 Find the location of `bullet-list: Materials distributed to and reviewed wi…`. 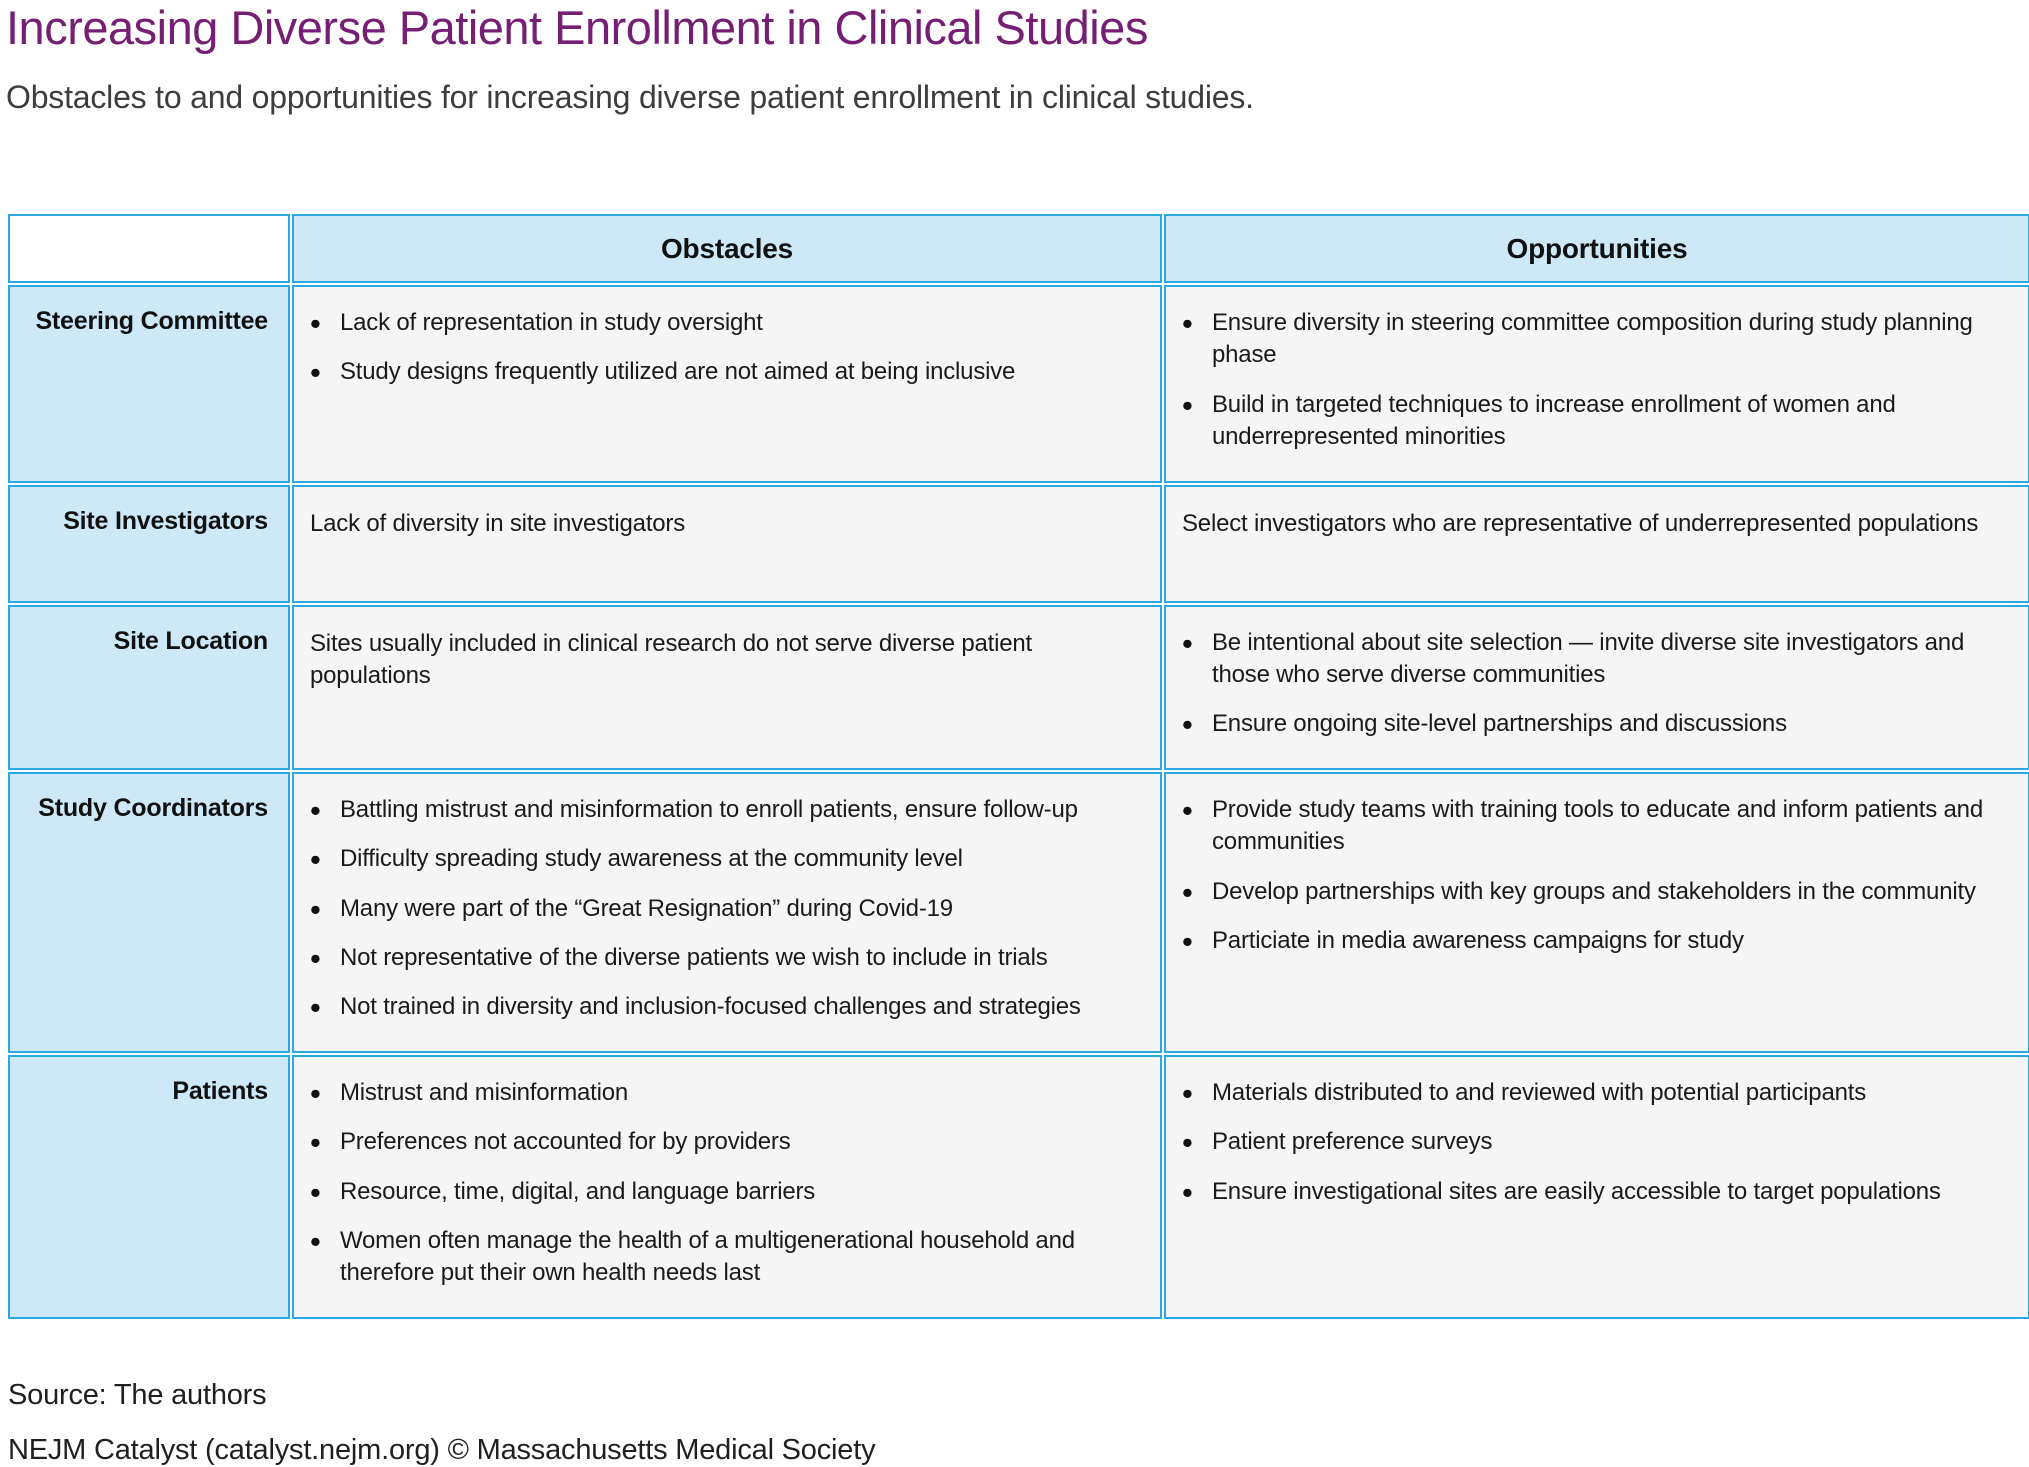

bullet-list: Materials distributed to and reviewed wi… is located at coordinates (1600, 1143).